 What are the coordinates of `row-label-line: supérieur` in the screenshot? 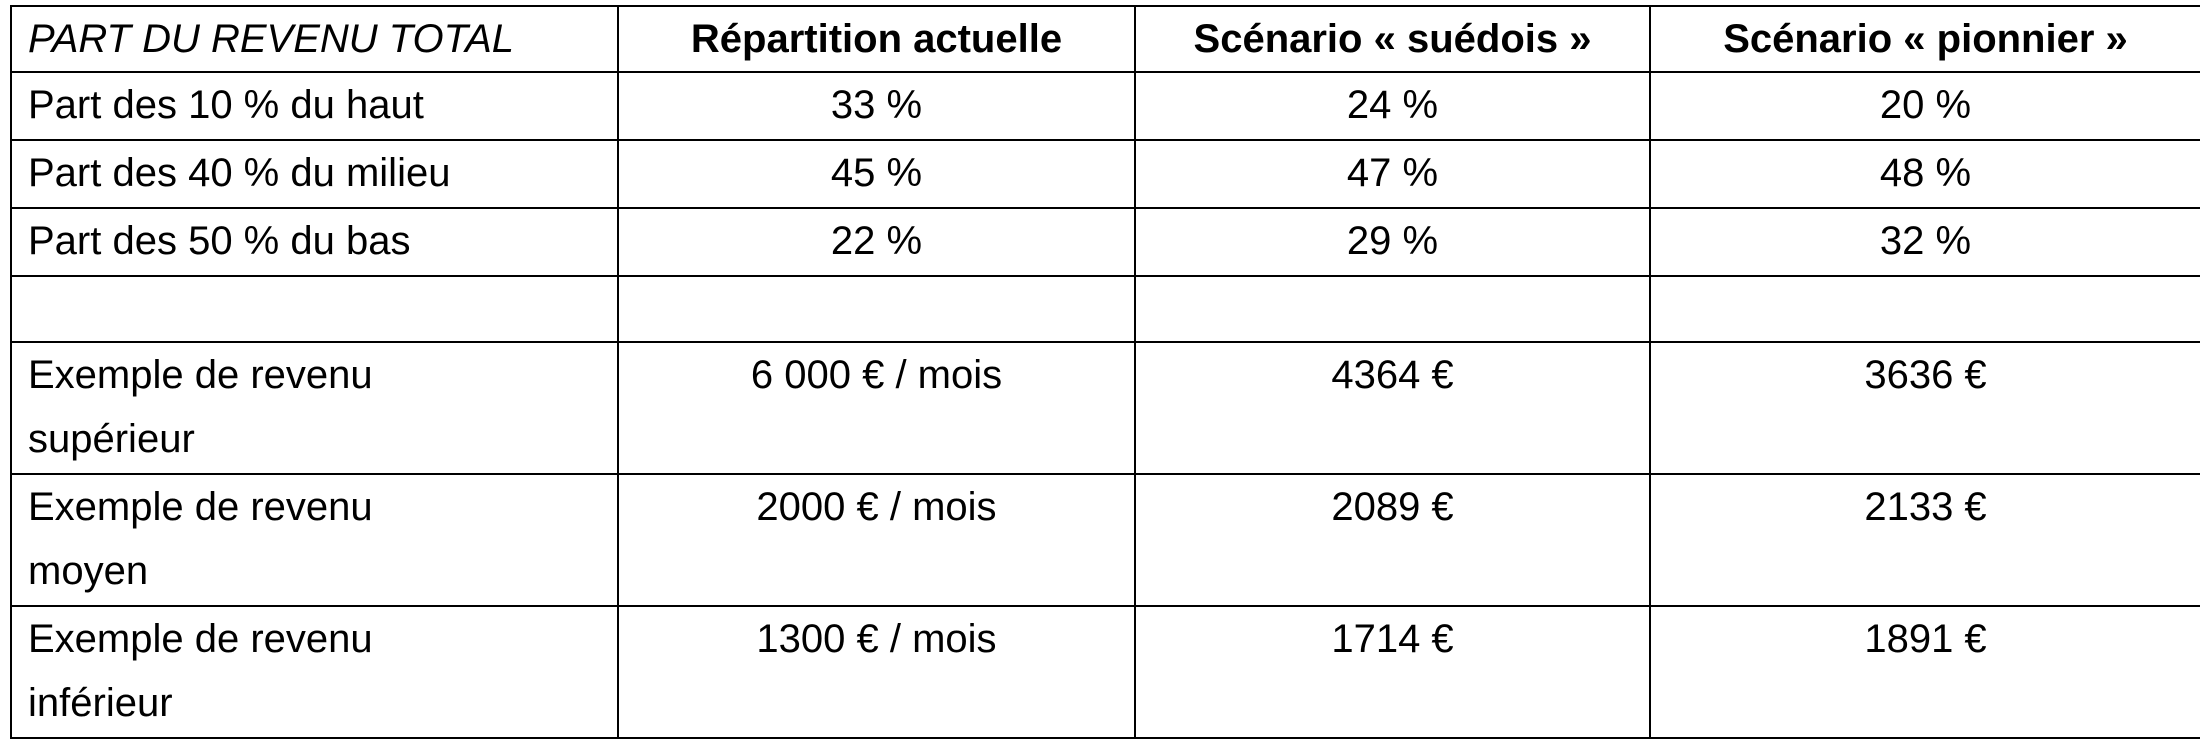 It's located at (111, 439).